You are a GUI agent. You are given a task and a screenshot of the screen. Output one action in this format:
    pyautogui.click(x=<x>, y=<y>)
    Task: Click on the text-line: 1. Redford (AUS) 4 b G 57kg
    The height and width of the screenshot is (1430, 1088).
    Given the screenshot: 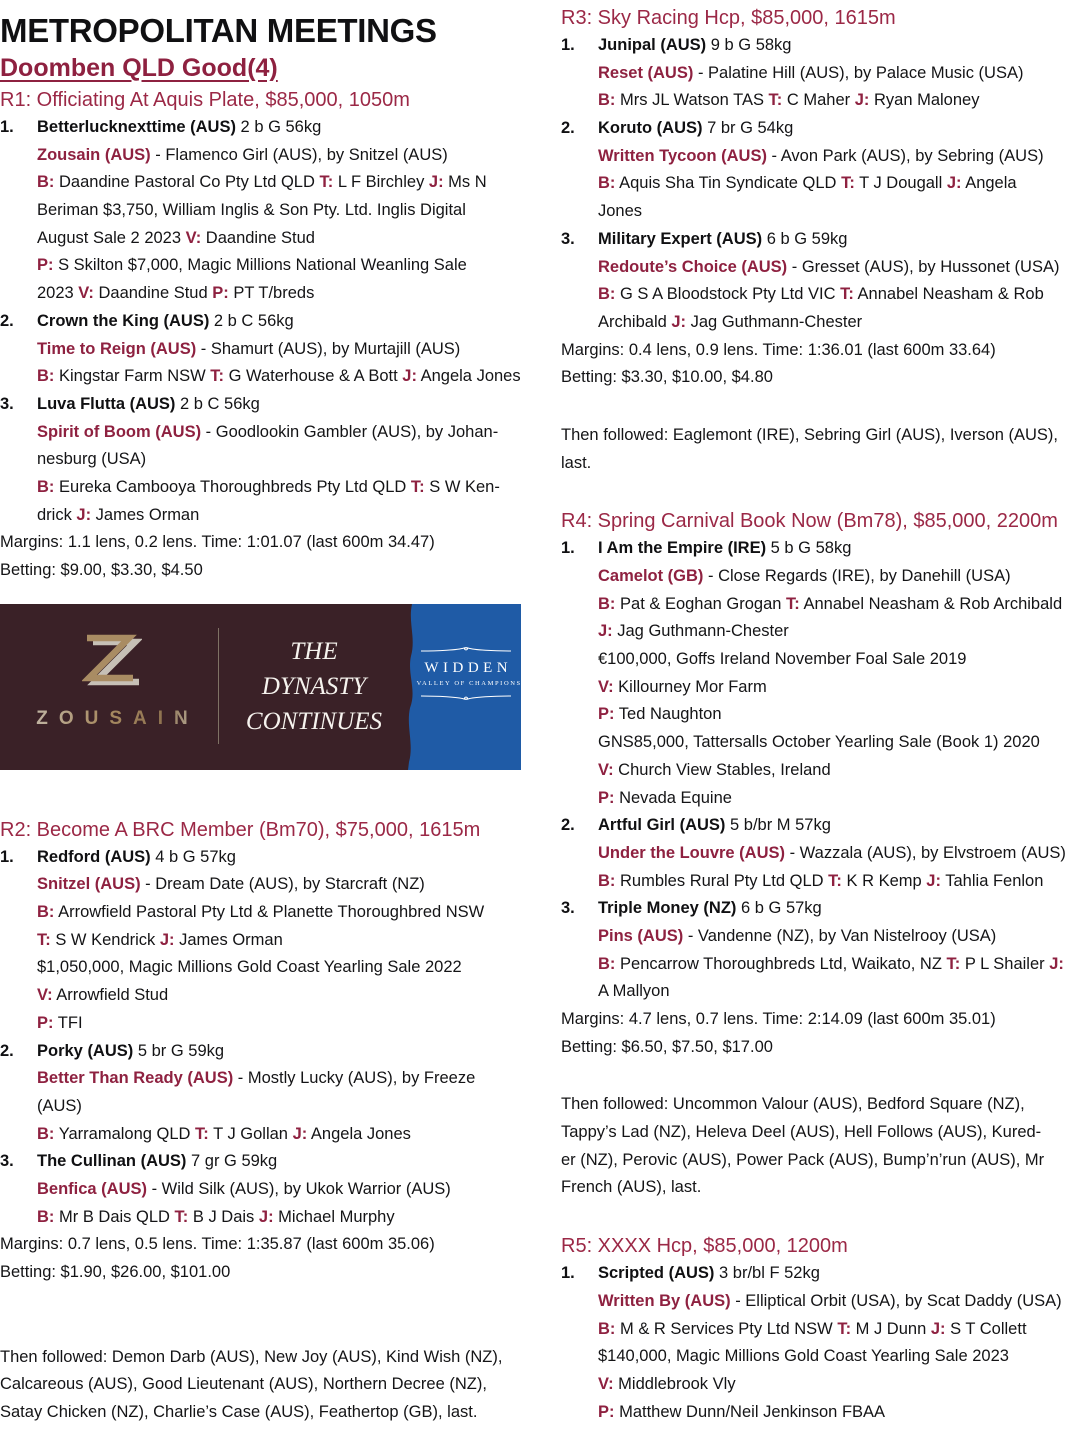 What is the action you would take?
    pyautogui.click(x=265, y=858)
    